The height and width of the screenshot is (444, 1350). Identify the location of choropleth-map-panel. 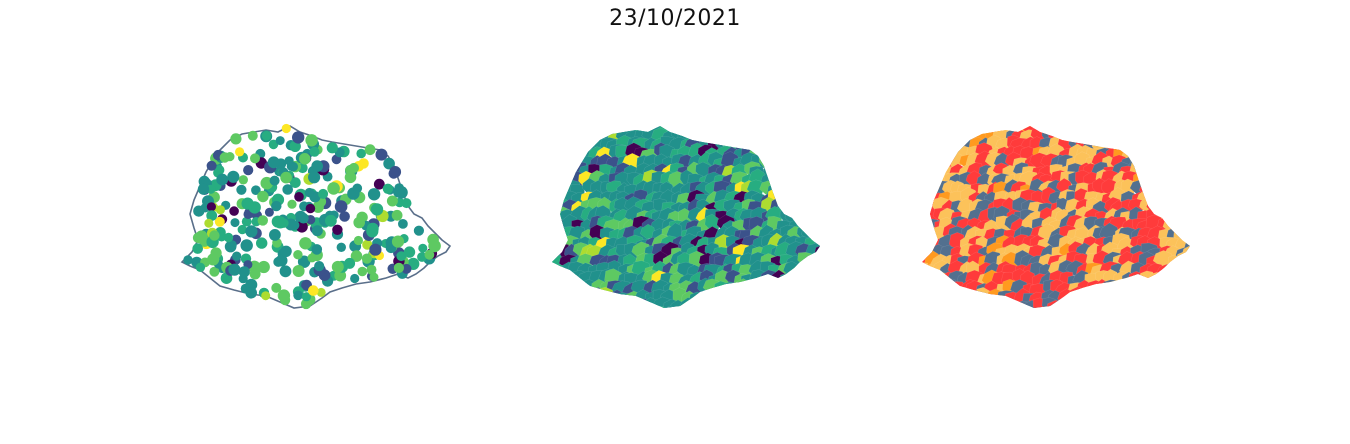
(698, 225).